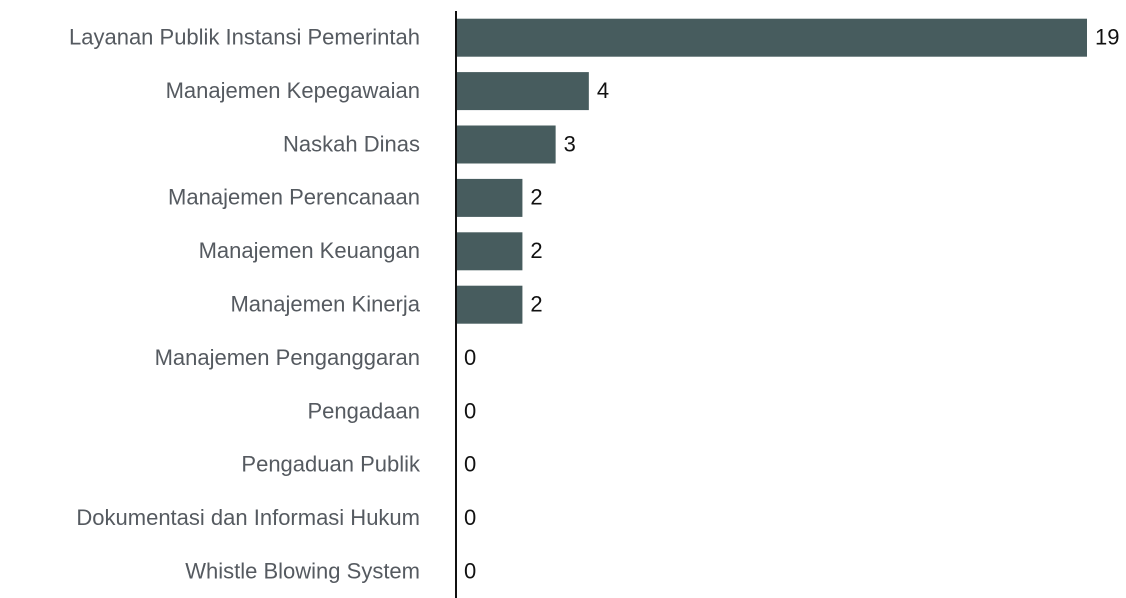  I want to click on category-label: Layanan Publik Instansi Pemerintah, so click(244, 37).